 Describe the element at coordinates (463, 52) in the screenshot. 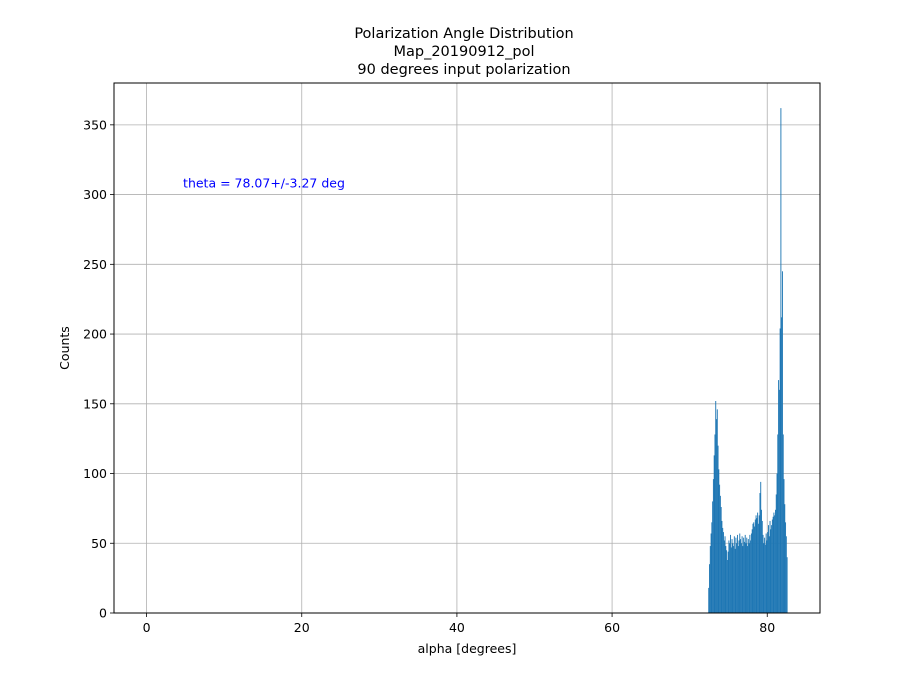

I see `chart-title-line-2: Map_20190912_pol` at that location.